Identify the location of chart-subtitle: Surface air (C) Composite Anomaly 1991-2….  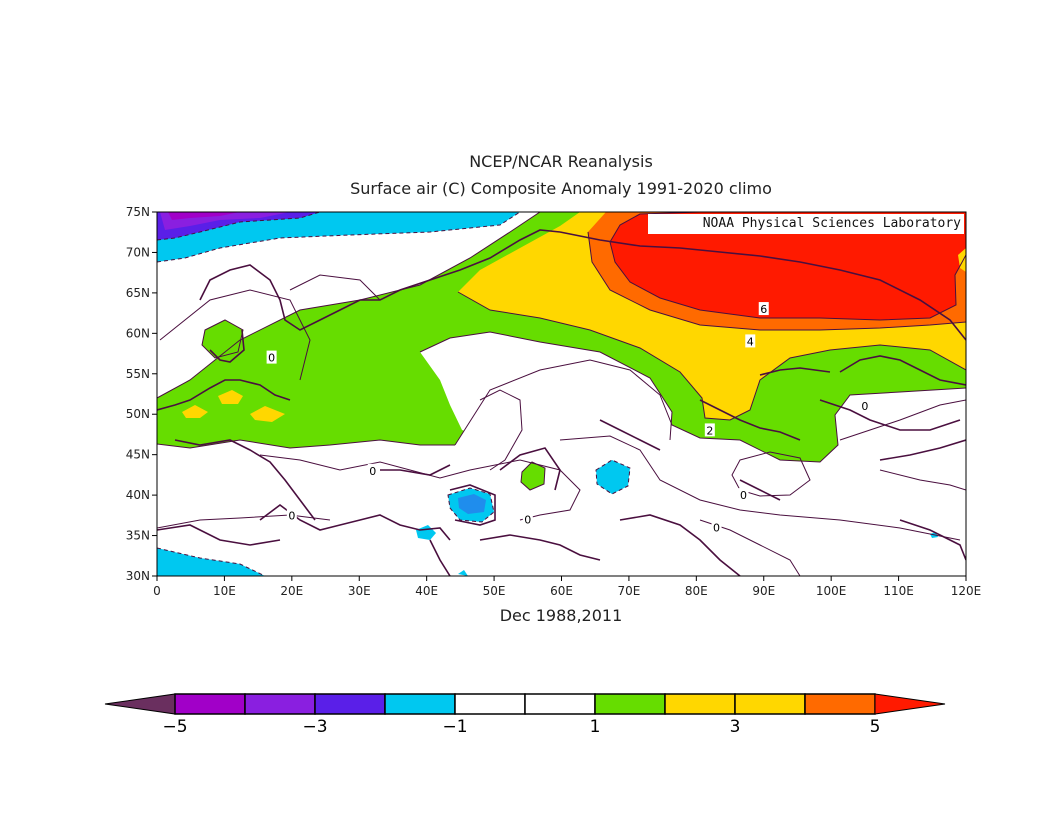
(561, 188).